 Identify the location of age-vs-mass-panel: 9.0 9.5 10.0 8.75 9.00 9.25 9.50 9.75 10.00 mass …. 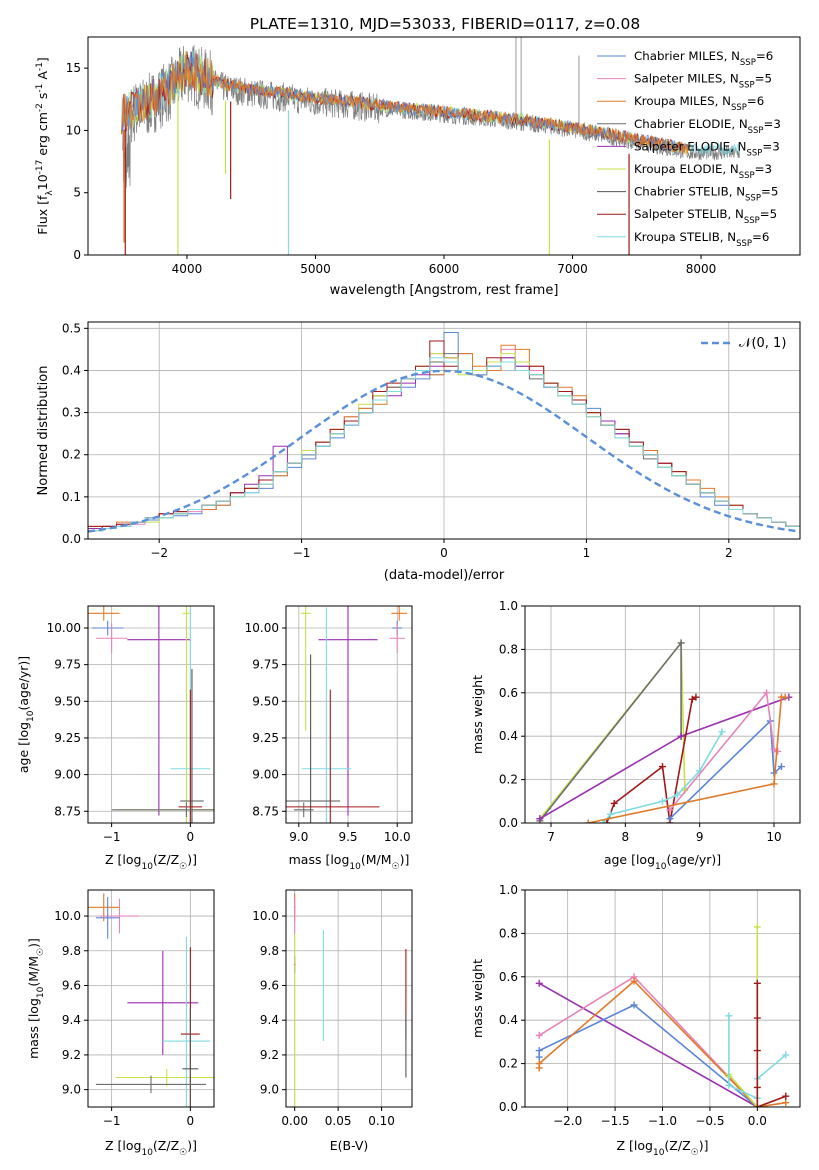
(329, 738).